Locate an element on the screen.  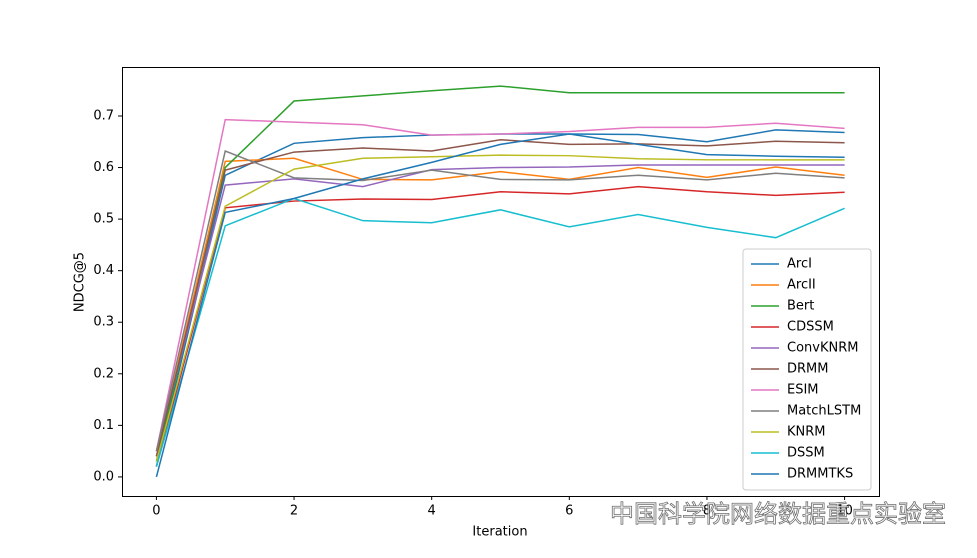
x-tick-label: 0 is located at coordinates (156, 511).